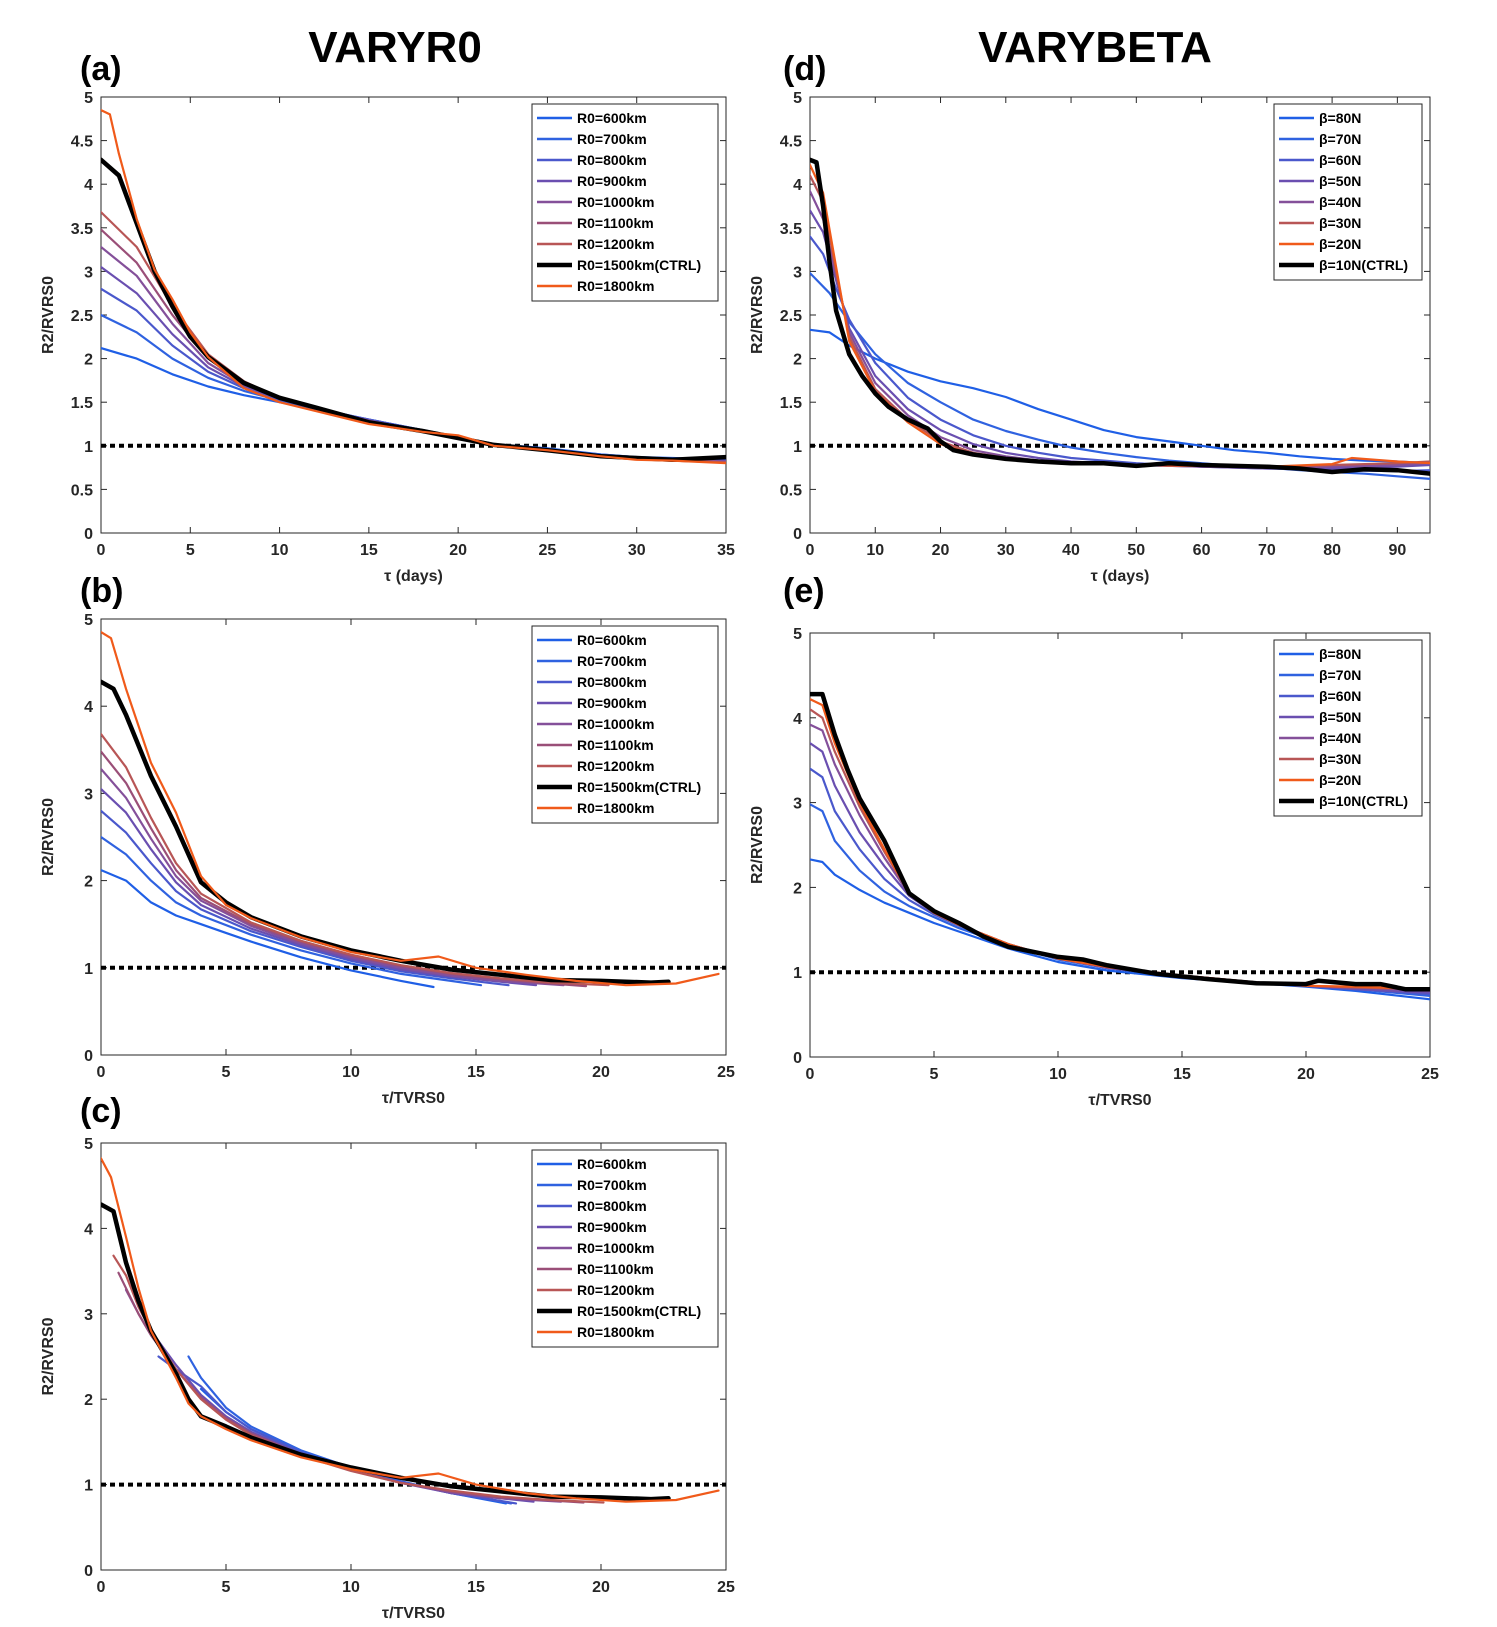 This screenshot has width=1497, height=1627. I want to click on panel-label-c: (c), so click(101, 1111).